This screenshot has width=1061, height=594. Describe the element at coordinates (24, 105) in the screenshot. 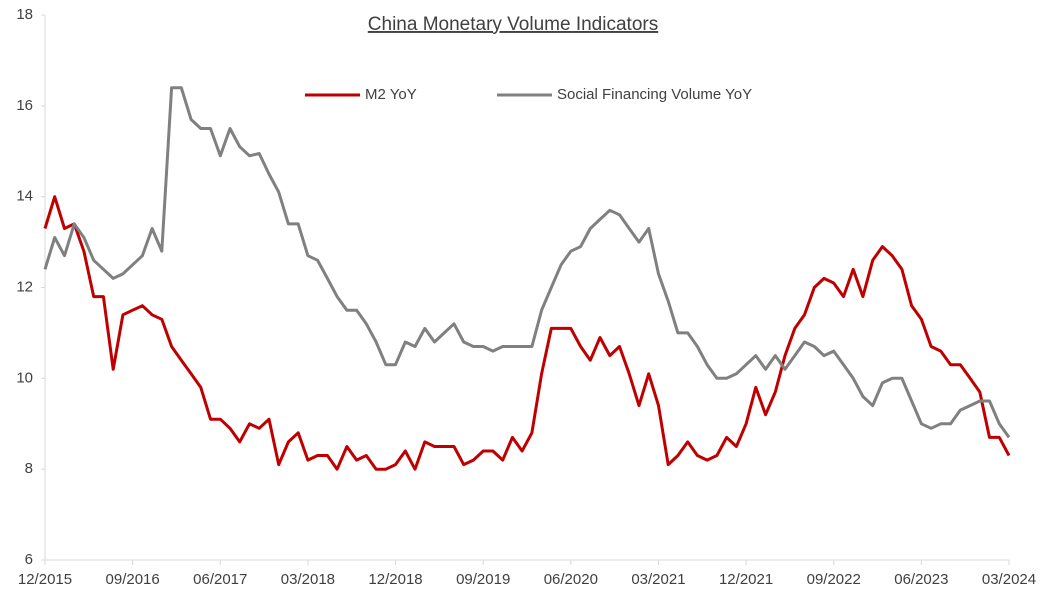

I see `y-tick-label: 16` at that location.